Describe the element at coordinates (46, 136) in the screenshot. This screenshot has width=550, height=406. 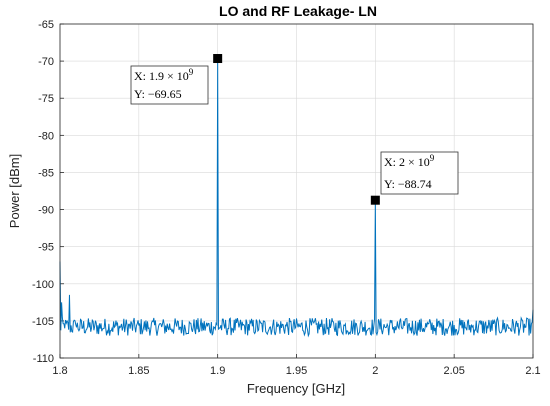
I see `y-tick-label: -80` at that location.